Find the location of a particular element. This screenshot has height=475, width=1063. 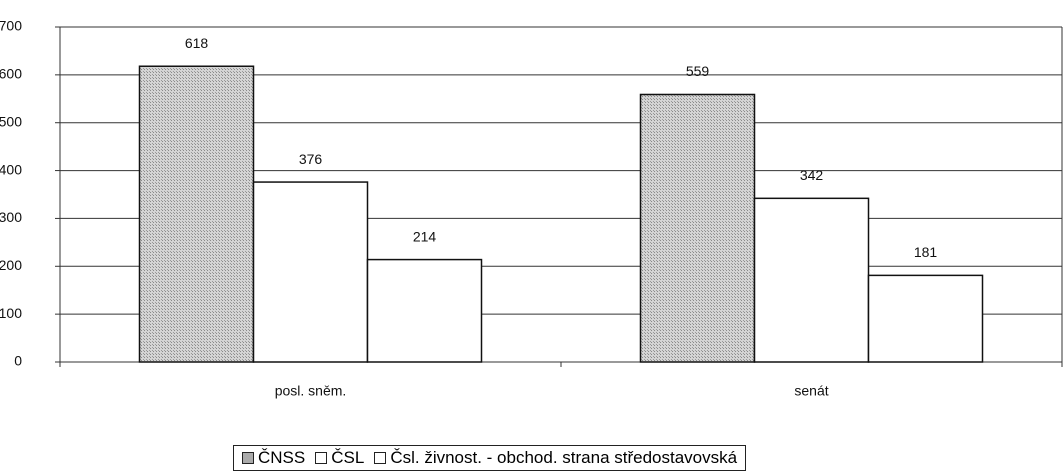

x-tick-label: posl. sněm. is located at coordinates (311, 391).